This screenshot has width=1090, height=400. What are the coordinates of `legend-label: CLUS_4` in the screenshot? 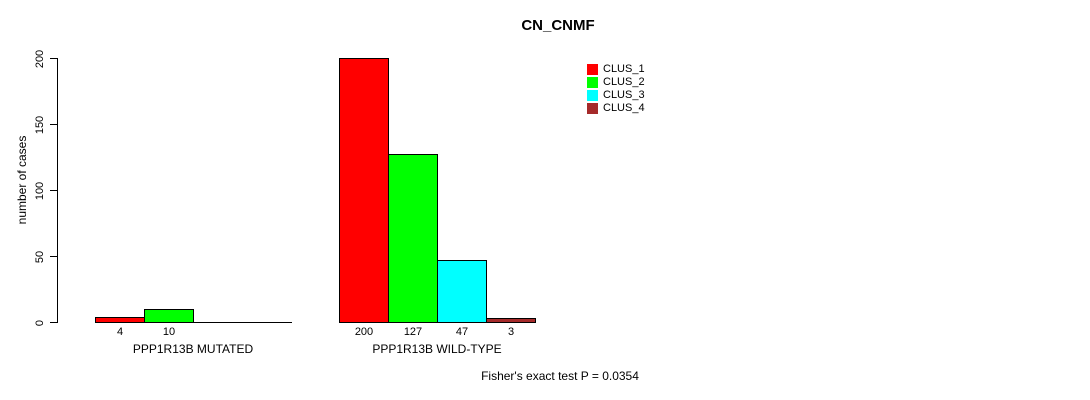 It's located at (624, 108).